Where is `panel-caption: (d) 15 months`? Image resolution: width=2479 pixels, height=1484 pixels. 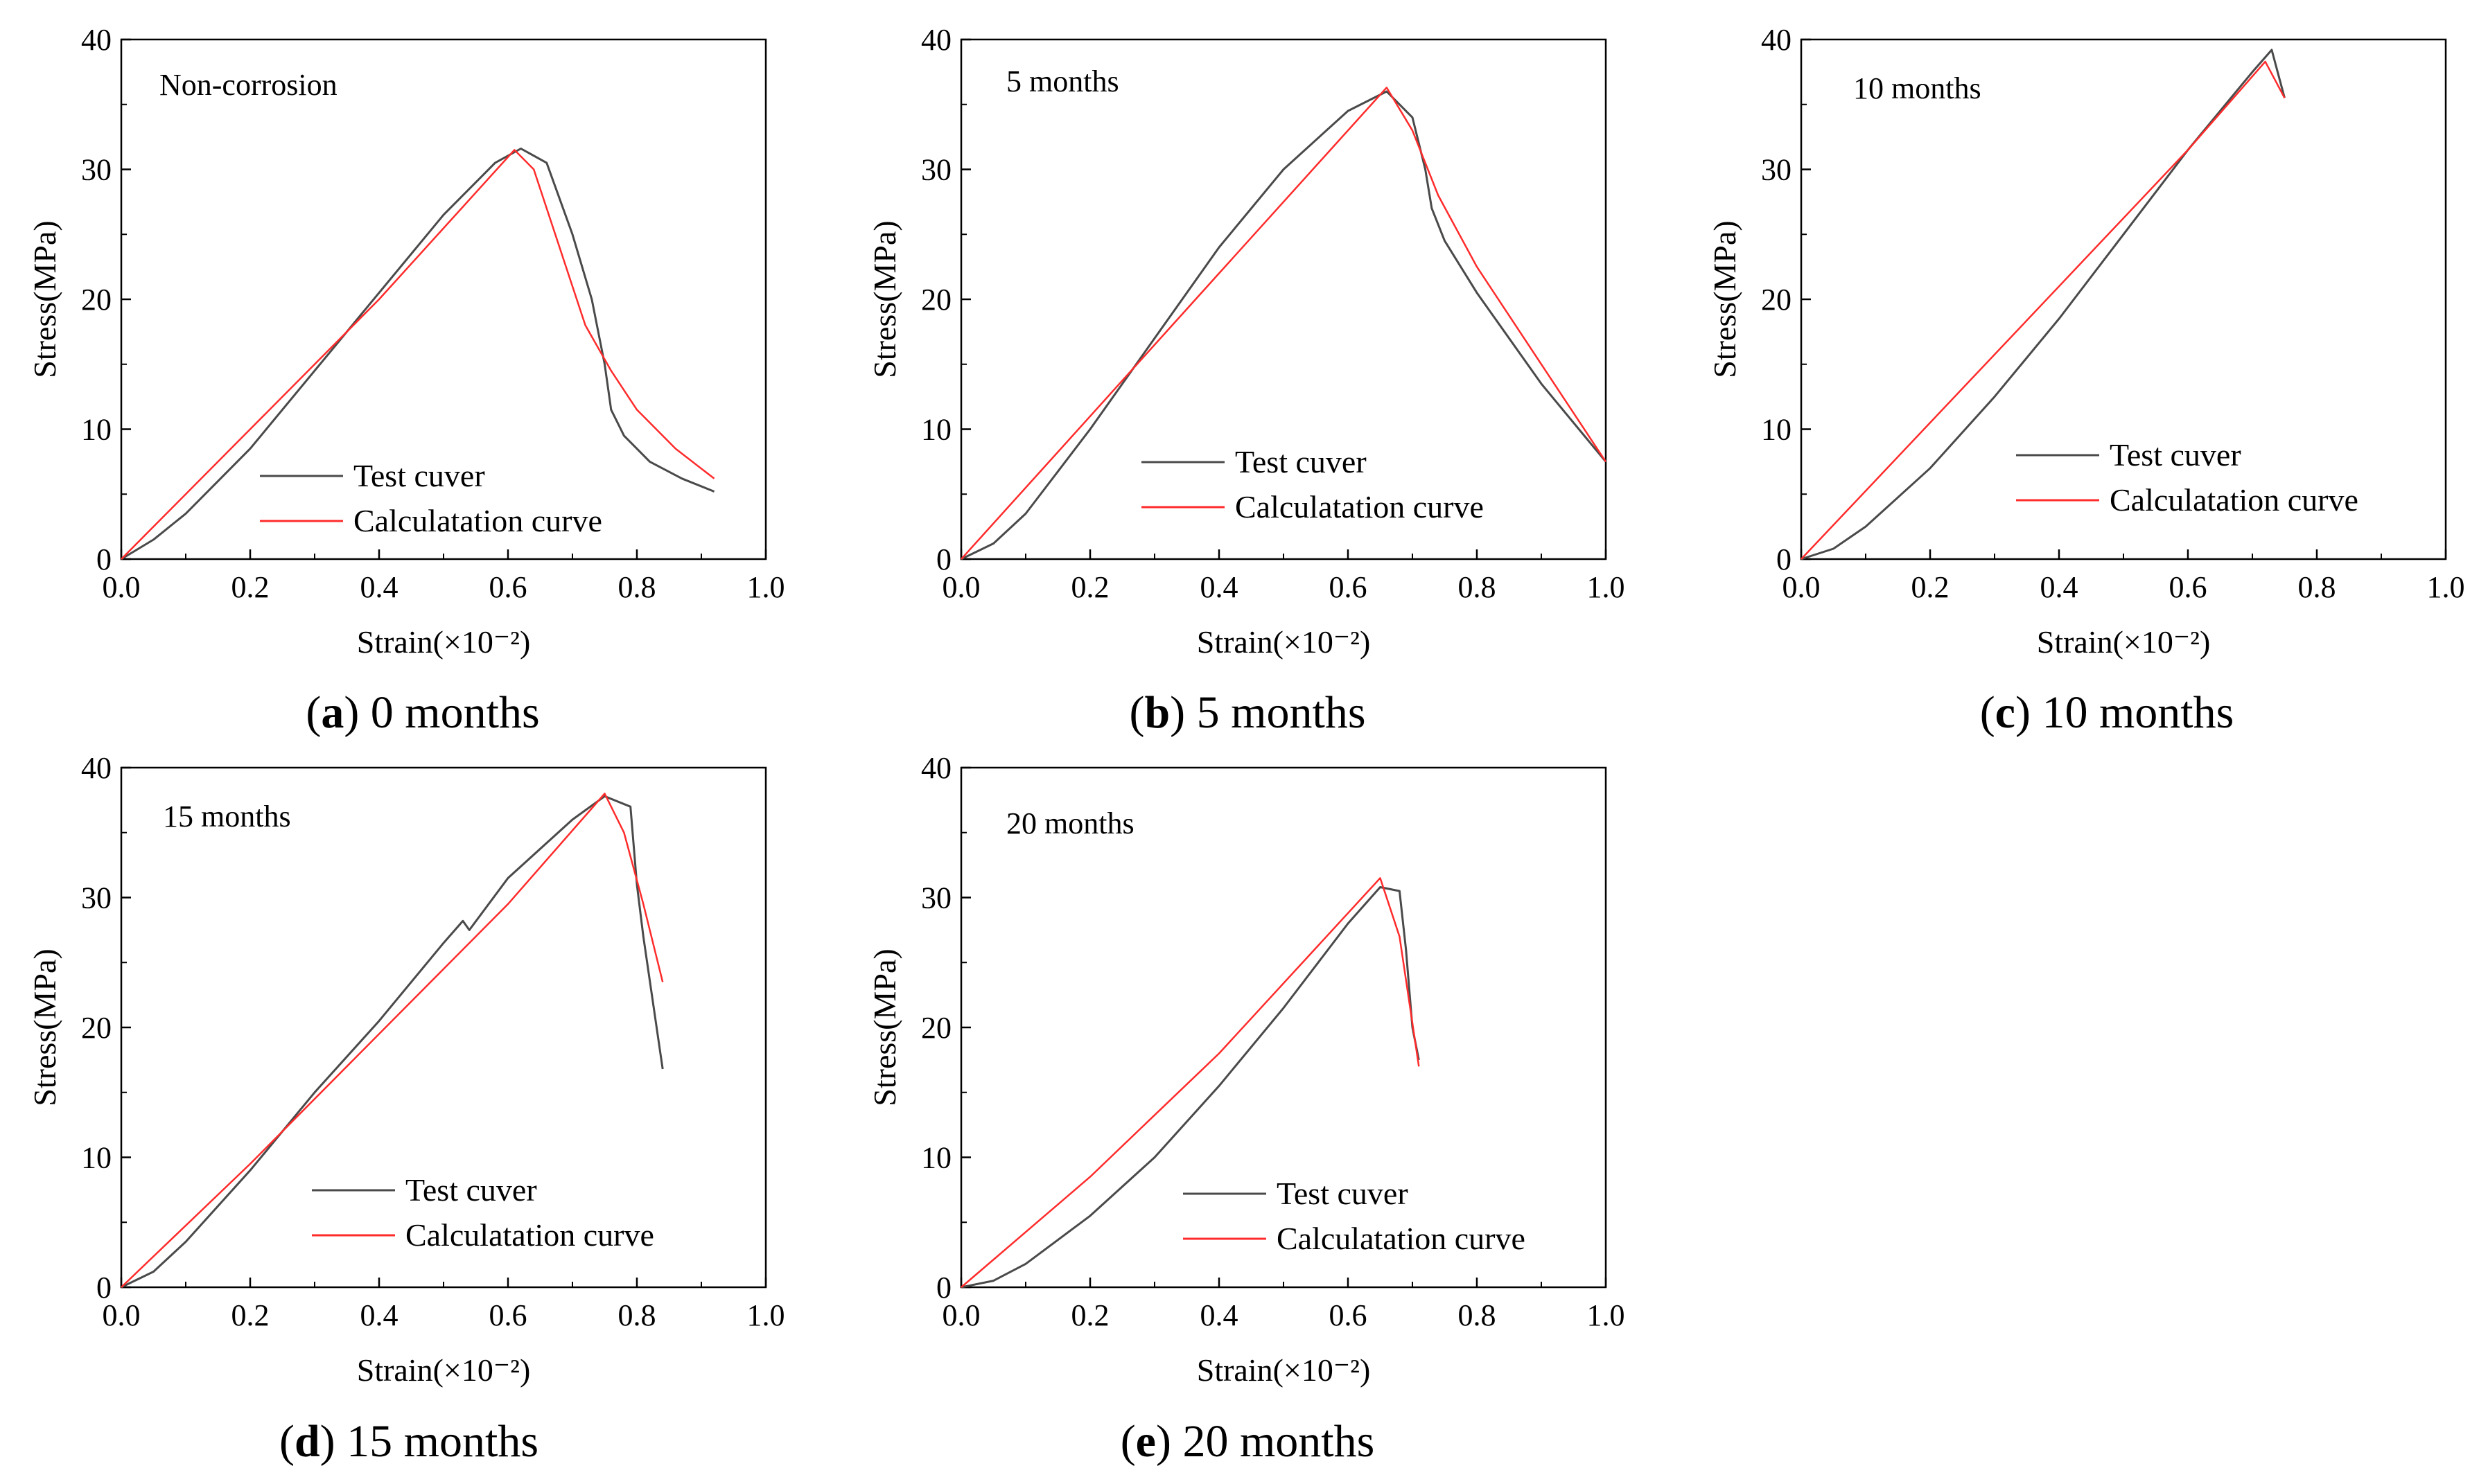
panel-caption: (d) 15 months is located at coordinates (408, 1441).